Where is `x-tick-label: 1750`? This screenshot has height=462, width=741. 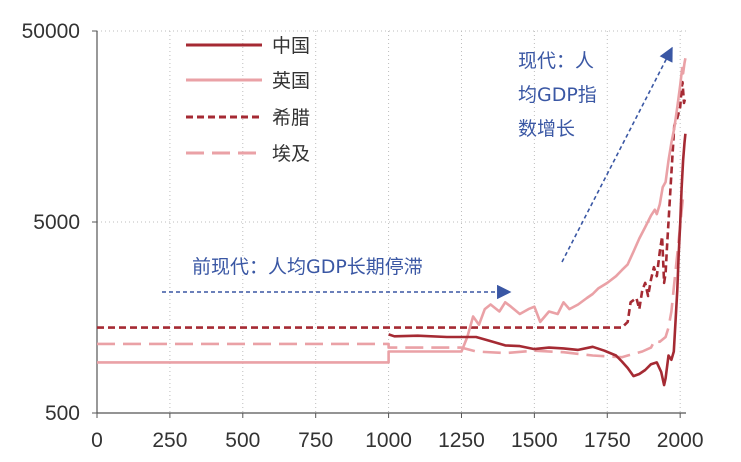 x-tick-label: 1750 is located at coordinates (607, 440).